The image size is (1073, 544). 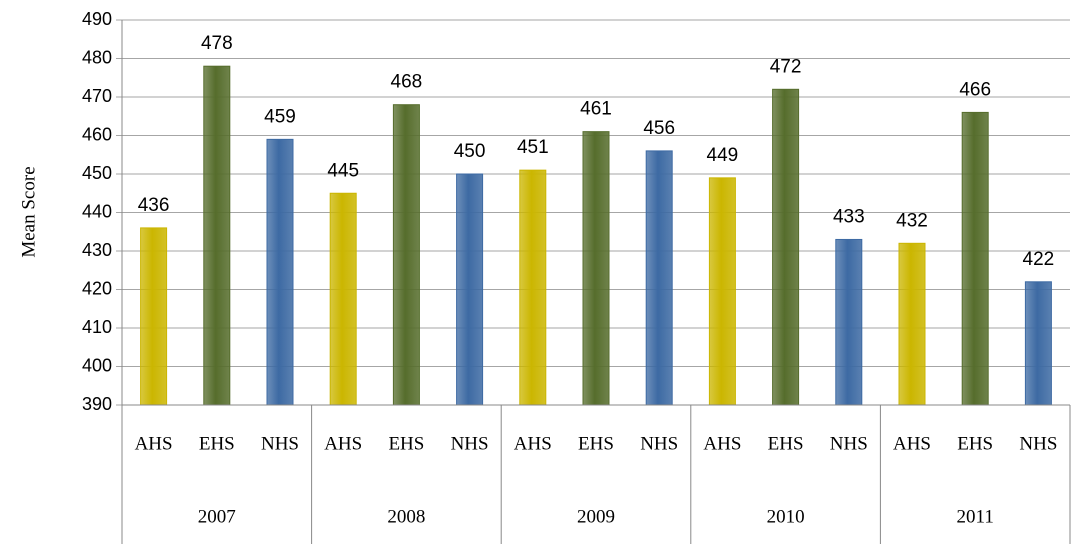 What do you see at coordinates (533, 147) in the screenshot?
I see `data-label: 451` at bounding box center [533, 147].